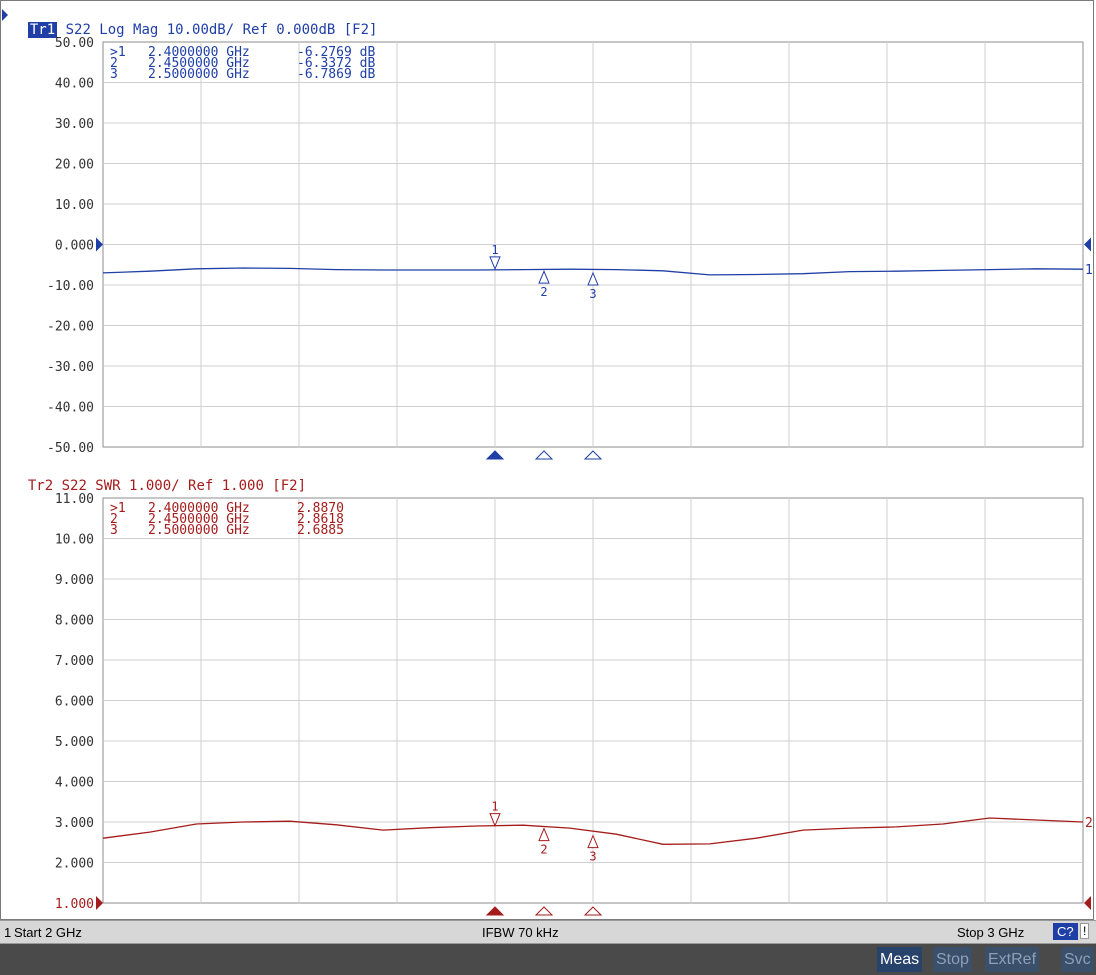 The height and width of the screenshot is (975, 1096). Describe the element at coordinates (199, 74) in the screenshot. I see `plot1-marker-row-freq: 2.5000000 GHz` at that location.